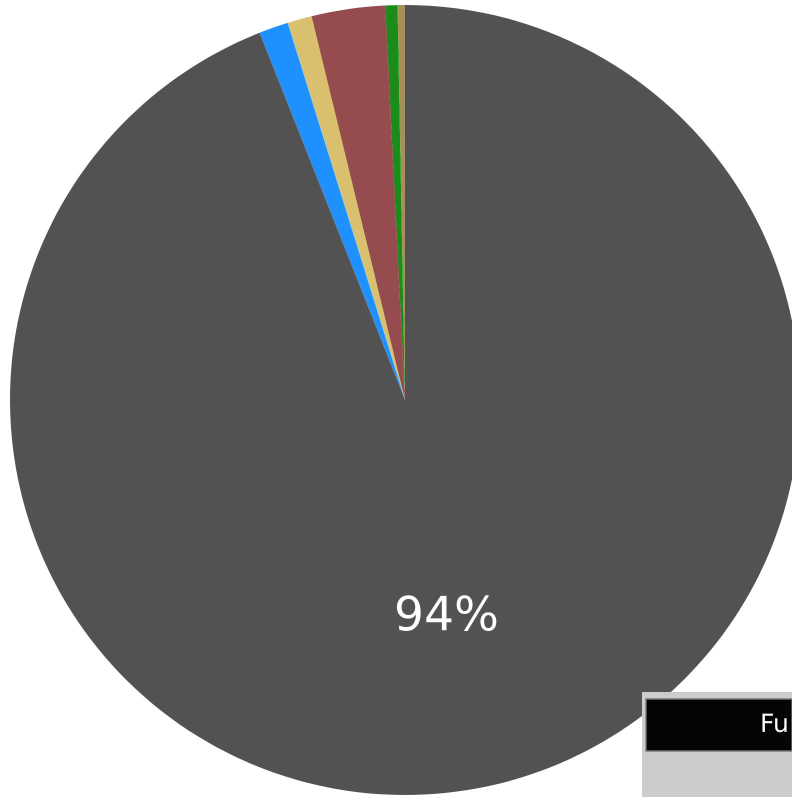 The height and width of the screenshot is (797, 792). What do you see at coordinates (446, 613) in the screenshot?
I see `data-label: 94%` at bounding box center [446, 613].